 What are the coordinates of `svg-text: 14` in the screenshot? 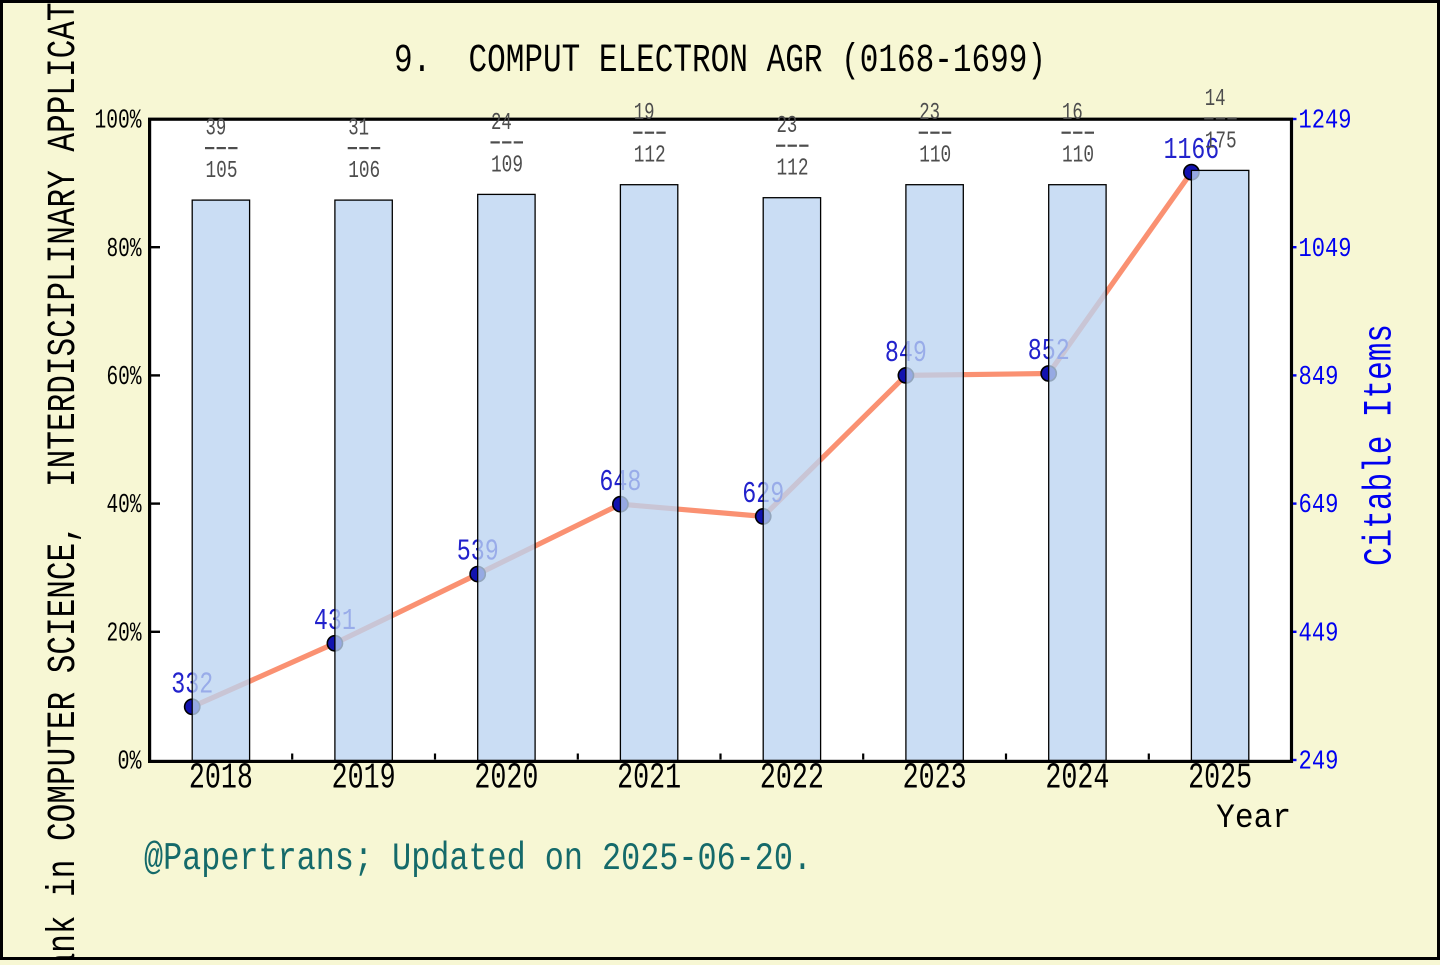 It's located at (1215, 99).